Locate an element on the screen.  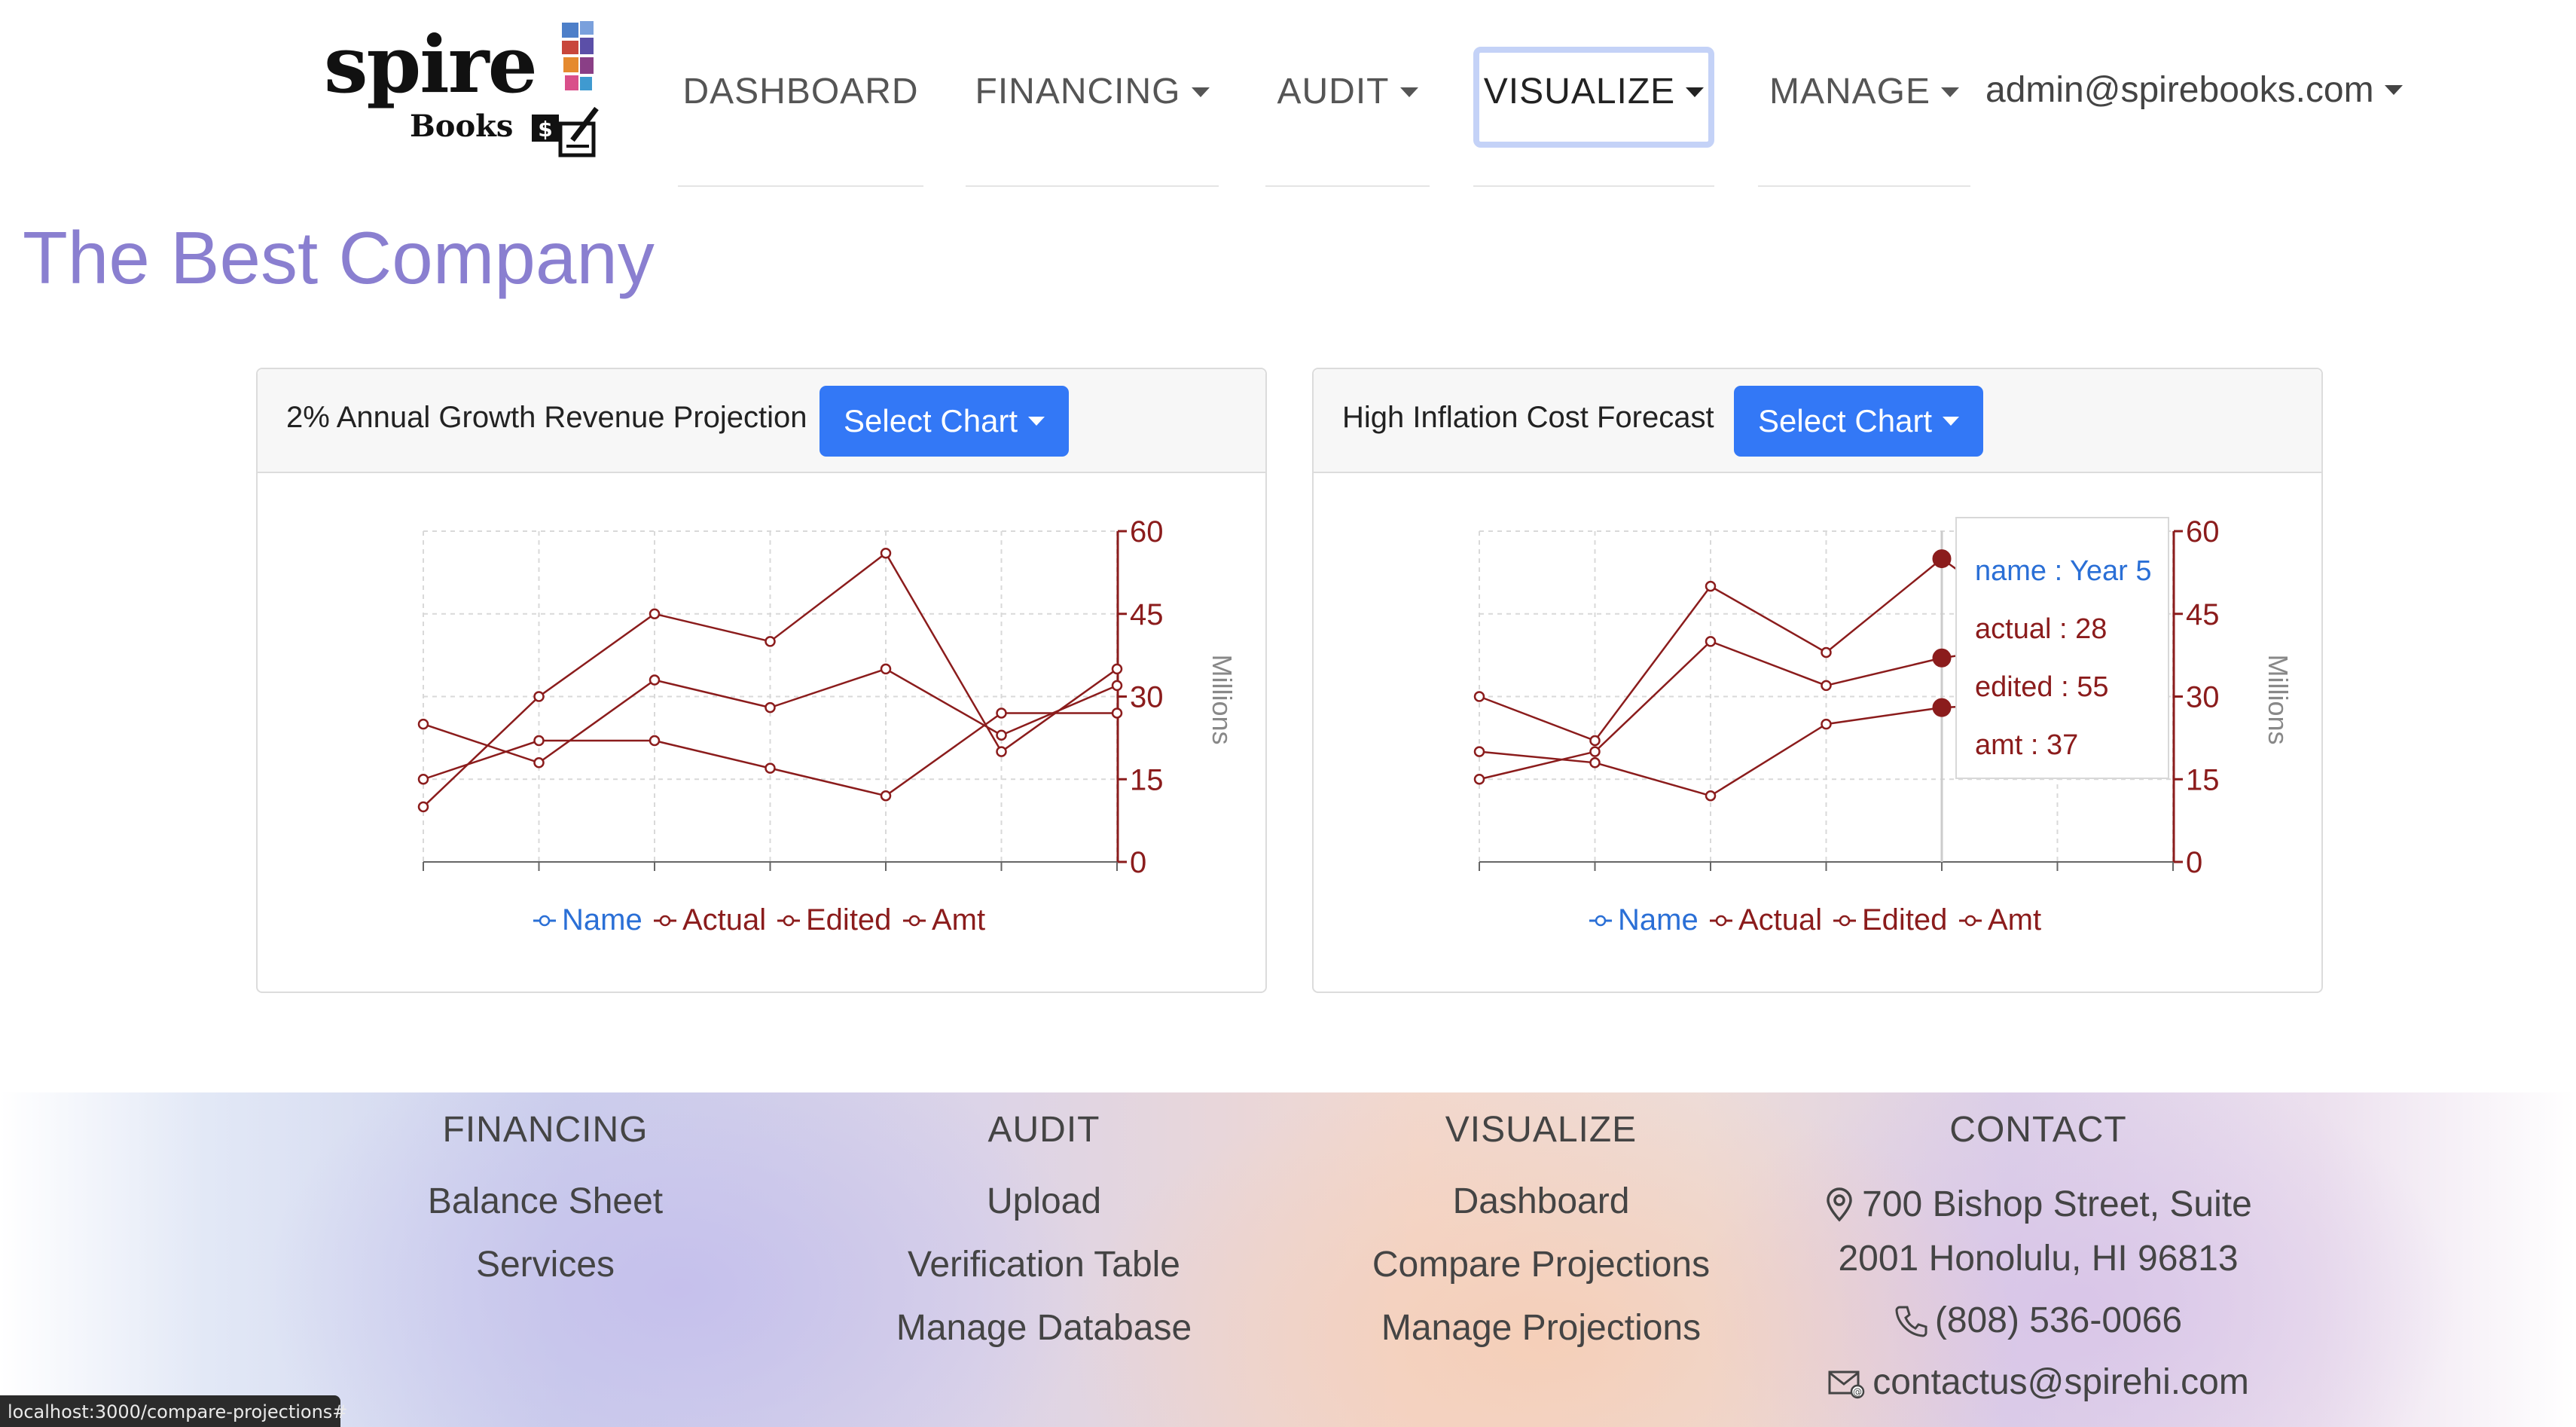
spire-books-logo: spire Books $ is located at coordinates (467, 88).